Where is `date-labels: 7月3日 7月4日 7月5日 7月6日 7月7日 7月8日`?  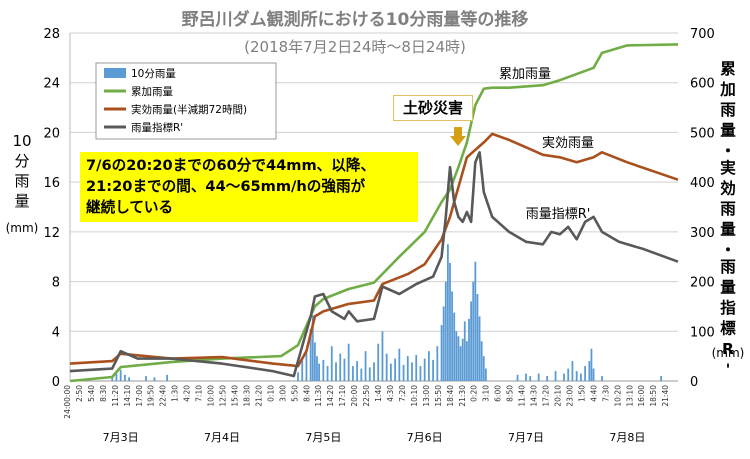 date-labels: 7月3日 7月4日 7月5日 7月6日 7月7日 7月8日 is located at coordinates (374, 437).